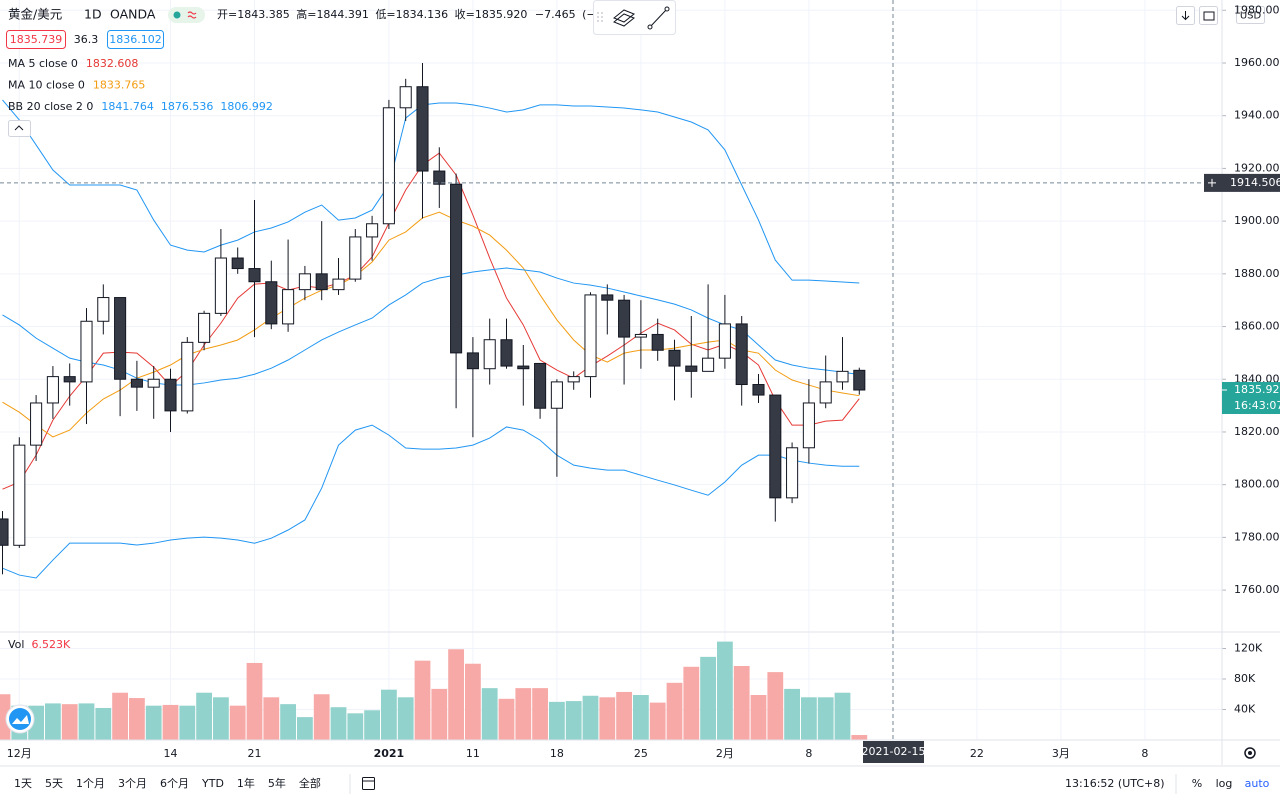 The width and height of the screenshot is (1280, 800). Describe the element at coordinates (1197, 783) in the screenshot. I see `percent-toggle: %` at that location.